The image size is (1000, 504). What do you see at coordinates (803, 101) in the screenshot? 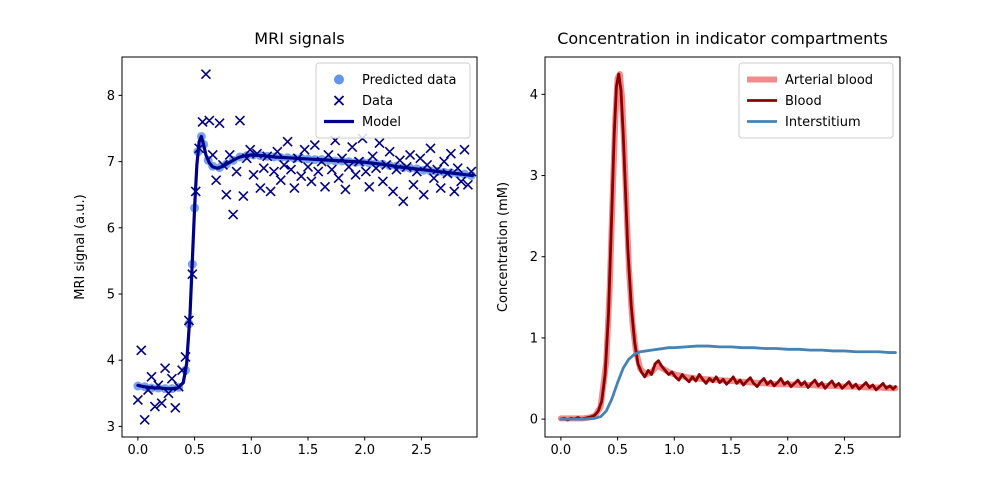
I see `legend-label-blood: Blood` at bounding box center [803, 101].